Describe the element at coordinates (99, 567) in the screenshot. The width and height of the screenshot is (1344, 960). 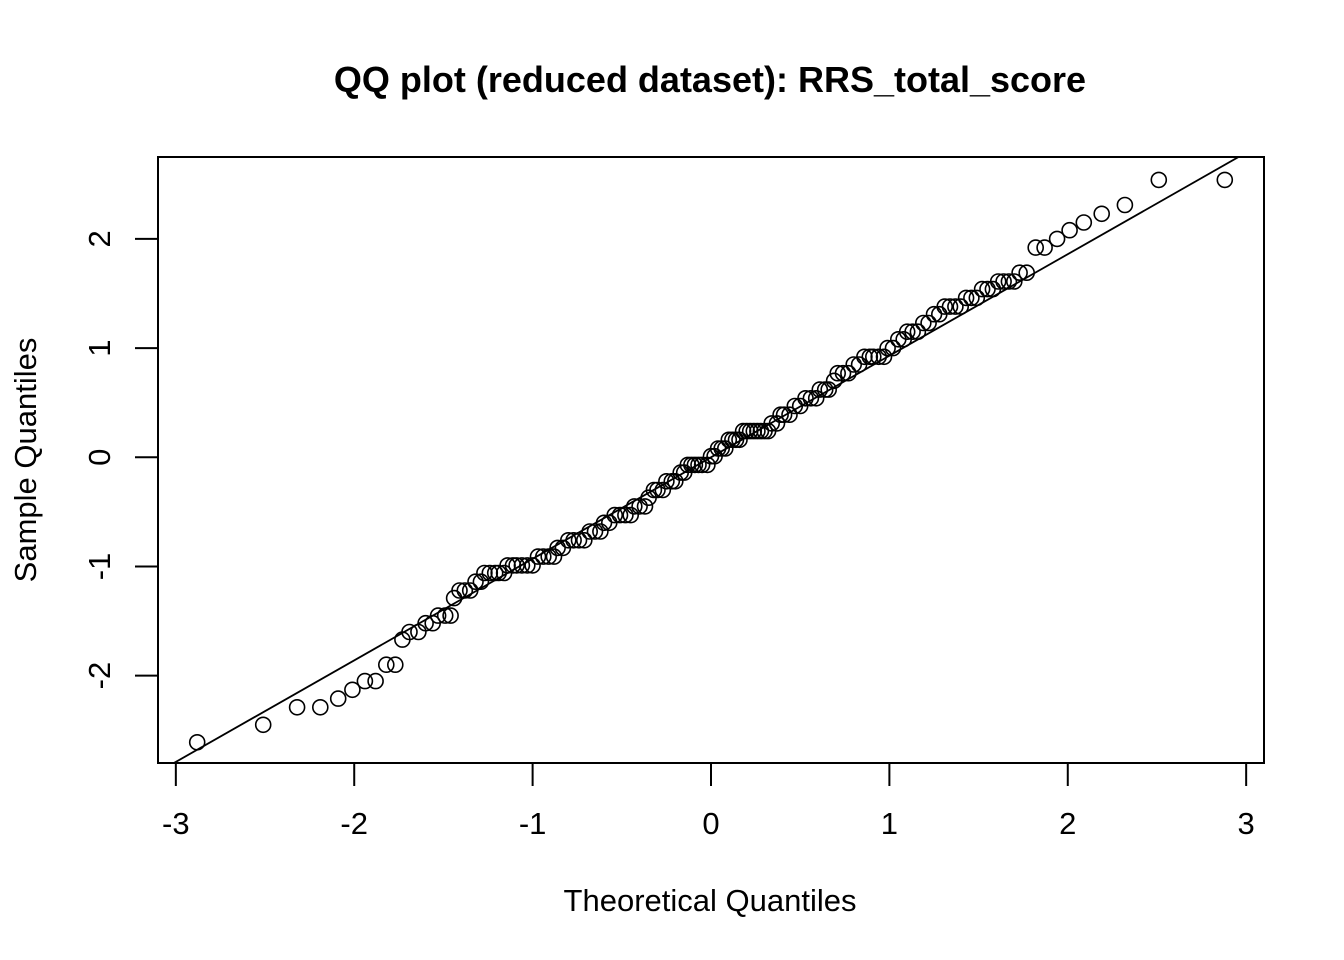
I see `y-tick-label: -1` at that location.